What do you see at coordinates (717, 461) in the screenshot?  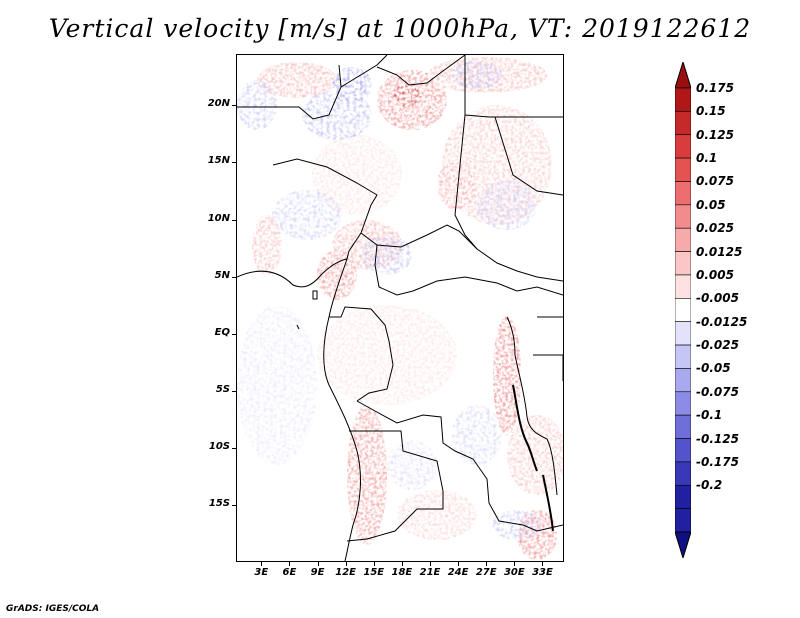 I see `colorbar-label: -0.175` at bounding box center [717, 461].